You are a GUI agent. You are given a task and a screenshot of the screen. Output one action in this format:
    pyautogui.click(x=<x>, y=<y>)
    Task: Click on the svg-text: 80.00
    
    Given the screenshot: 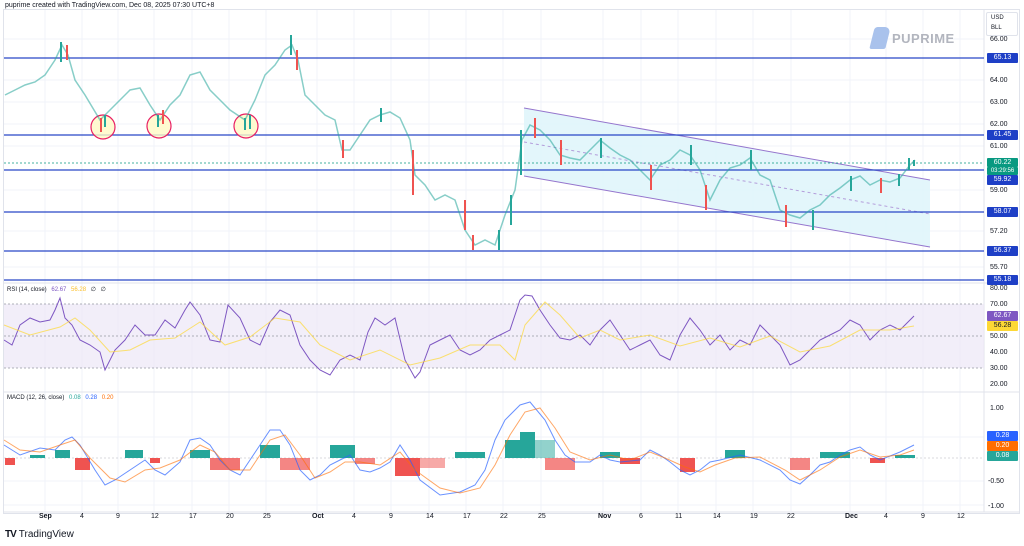 What is the action you would take?
    pyautogui.click(x=999, y=288)
    